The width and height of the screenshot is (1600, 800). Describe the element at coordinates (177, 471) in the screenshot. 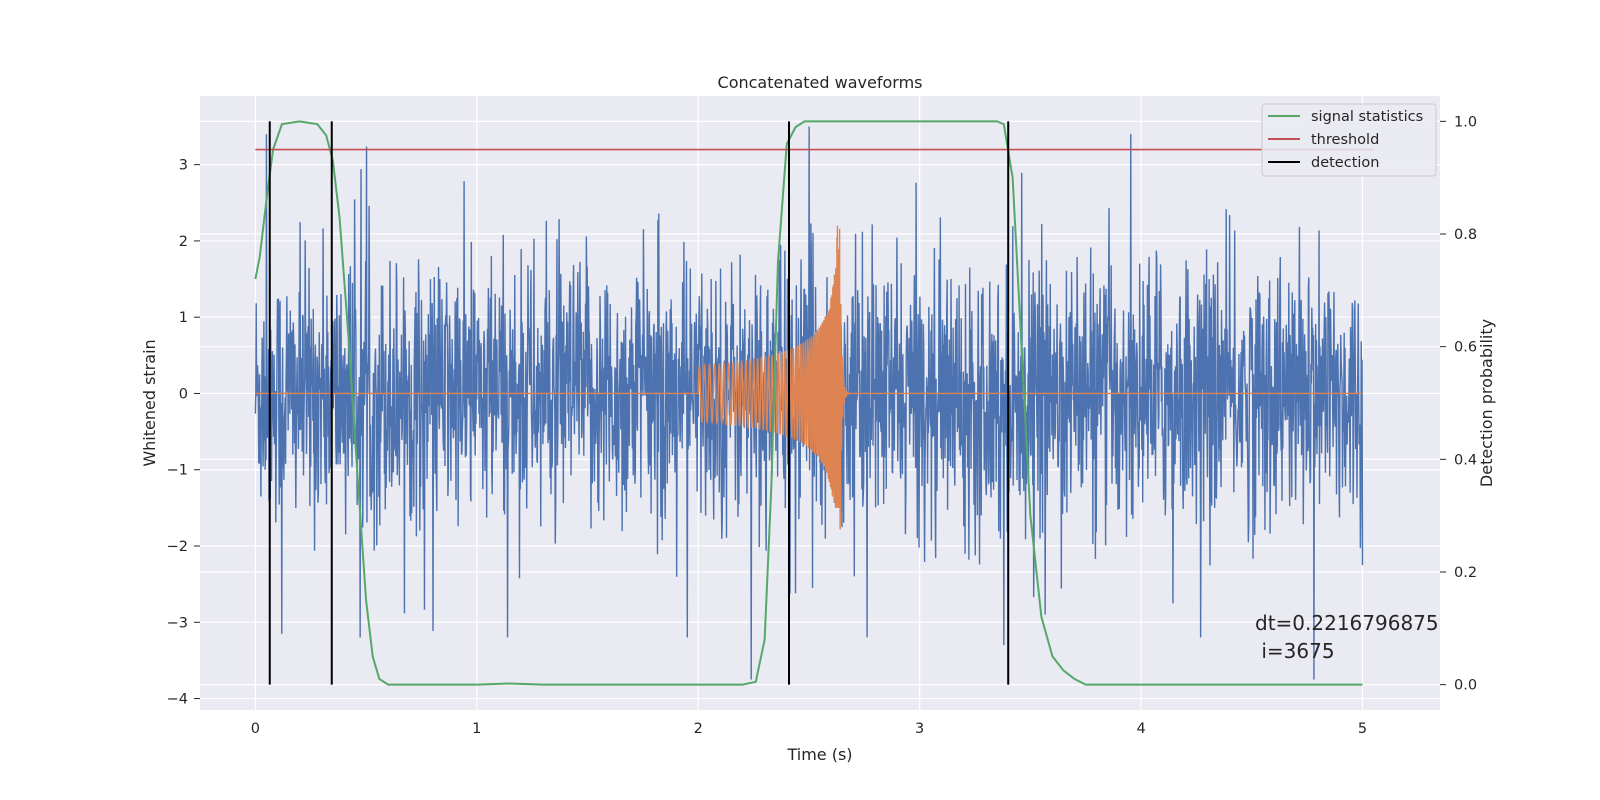

I see `y-tick-label: −1` at that location.